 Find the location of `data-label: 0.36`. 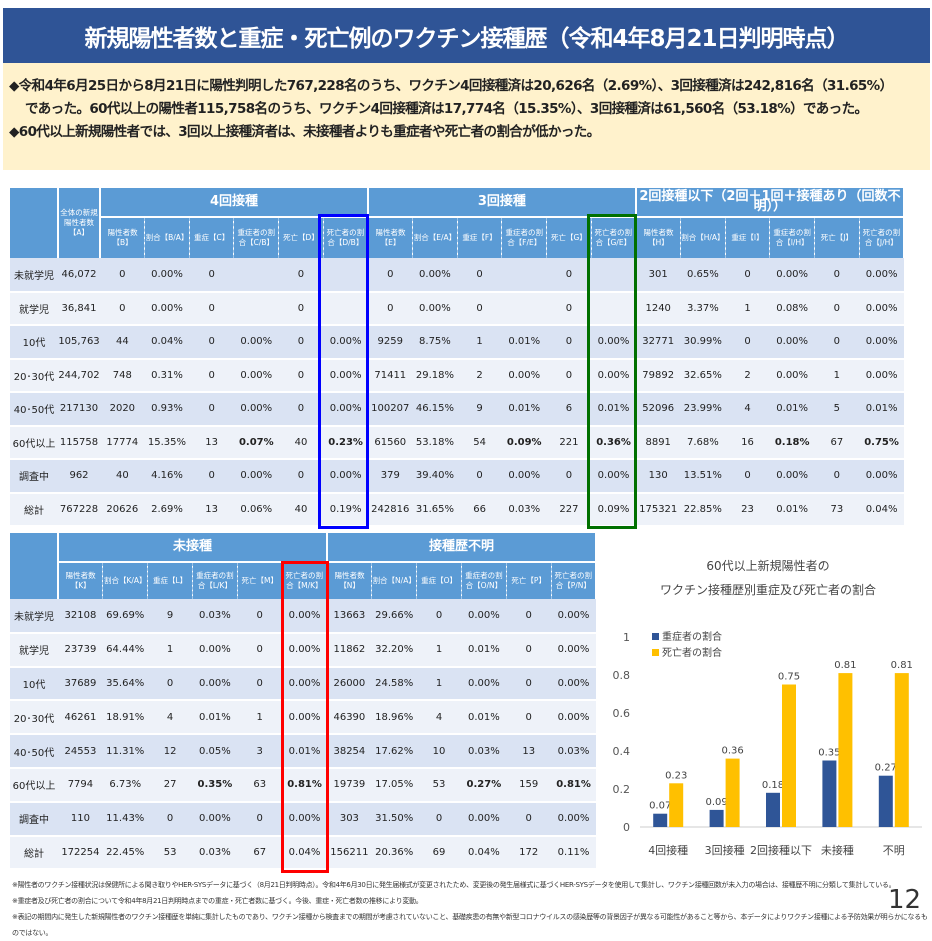

data-label: 0.36 is located at coordinates (732, 751).